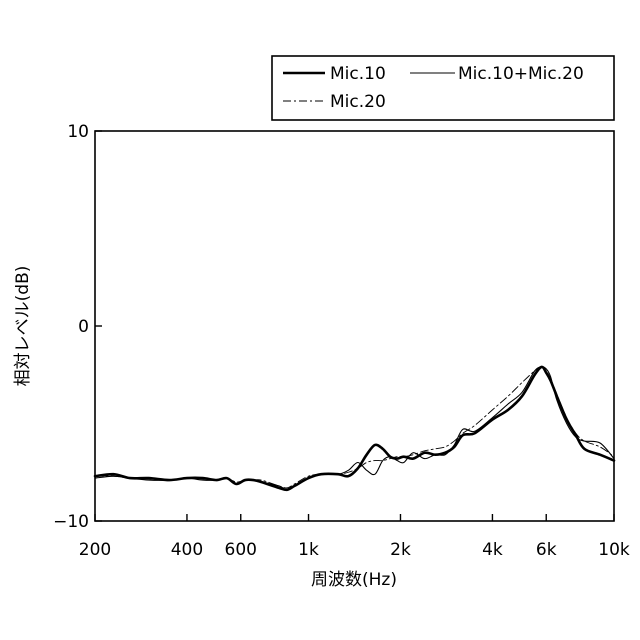 The image size is (640, 640). What do you see at coordinates (83, 327) in the screenshot?
I see `y-tick-label: 0` at bounding box center [83, 327].